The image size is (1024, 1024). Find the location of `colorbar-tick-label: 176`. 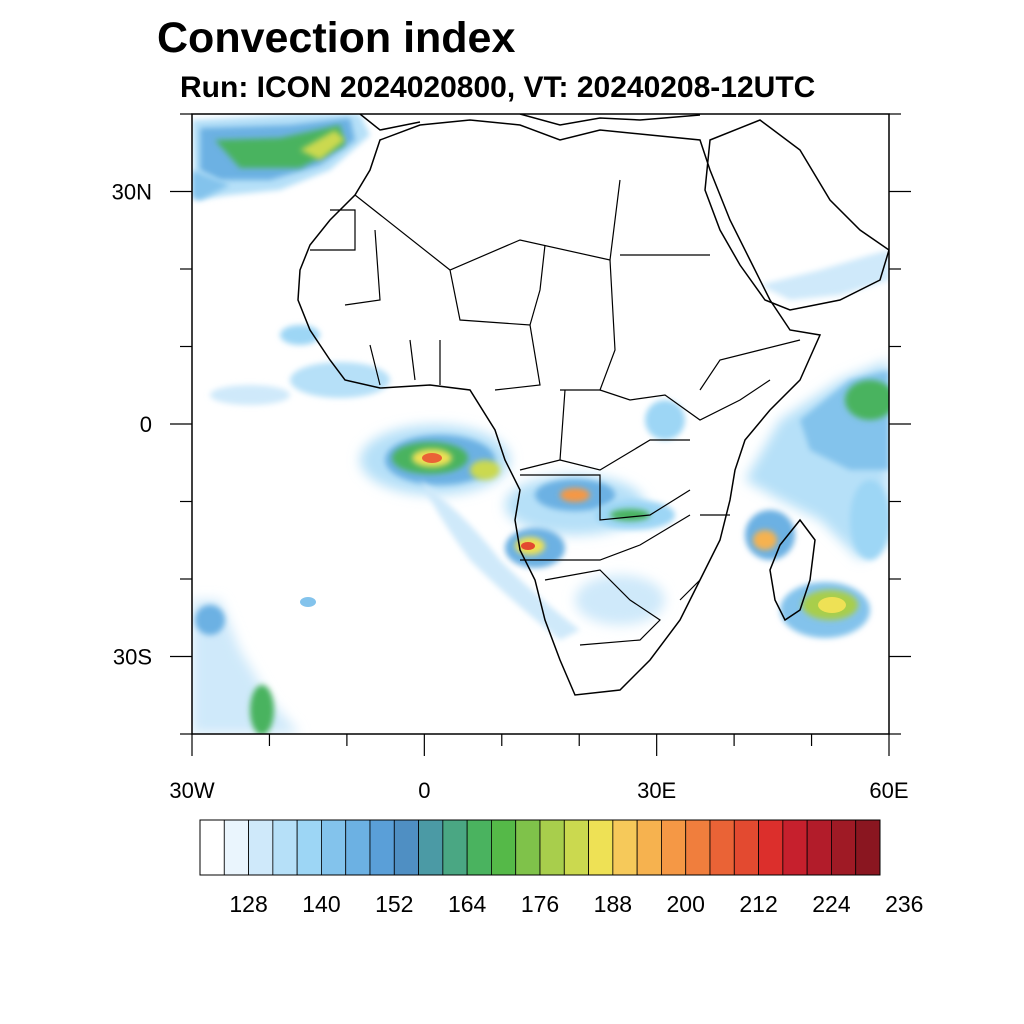

colorbar-tick-label: 176 is located at coordinates (540, 904).